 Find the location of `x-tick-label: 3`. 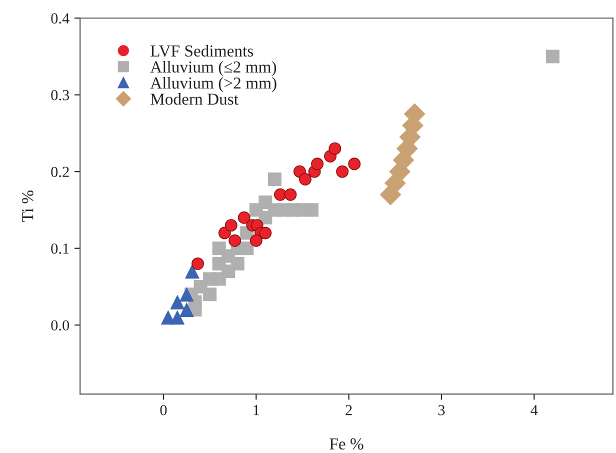

x-tick-label: 3 is located at coordinates (441, 410).